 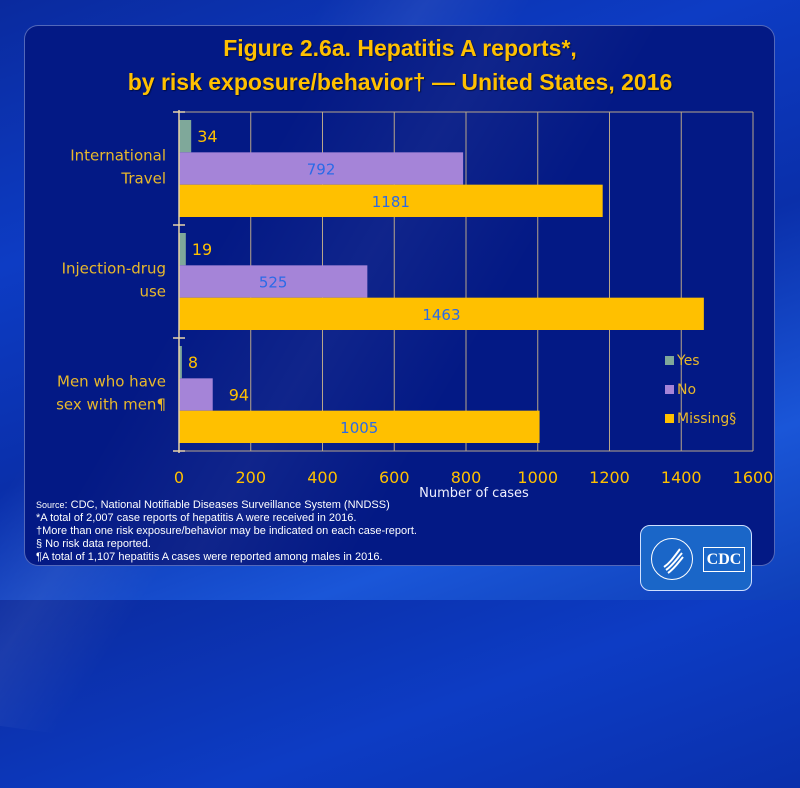 What do you see at coordinates (93, 544) in the screenshot?
I see `footnote-no-risk-data: § No risk data reported.` at bounding box center [93, 544].